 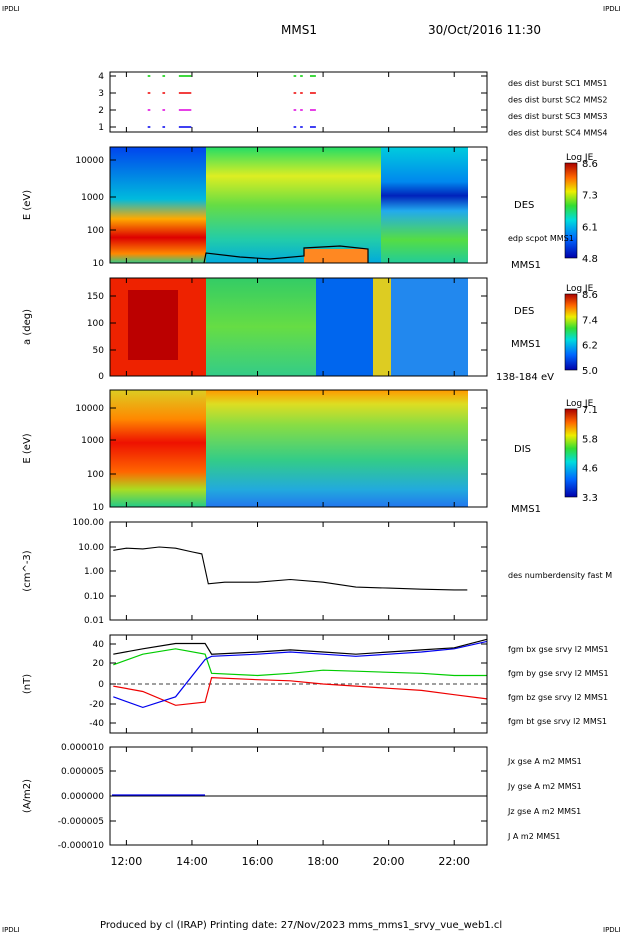 I want to click on legend-entry: Jx gse A m2 MMS1, so click(x=544, y=761).